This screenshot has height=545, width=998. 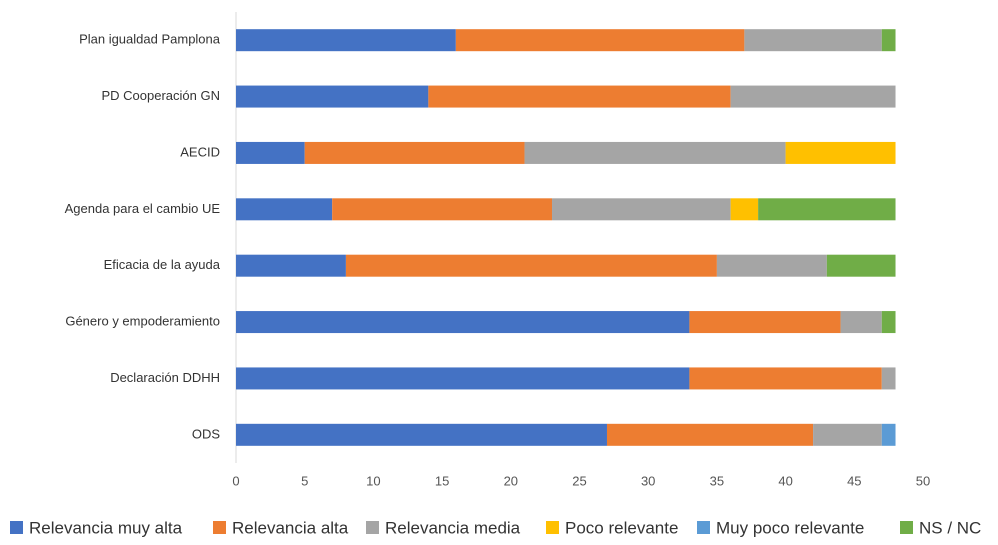 What do you see at coordinates (162, 264) in the screenshot?
I see `category-label: Eficacia de la ayuda` at bounding box center [162, 264].